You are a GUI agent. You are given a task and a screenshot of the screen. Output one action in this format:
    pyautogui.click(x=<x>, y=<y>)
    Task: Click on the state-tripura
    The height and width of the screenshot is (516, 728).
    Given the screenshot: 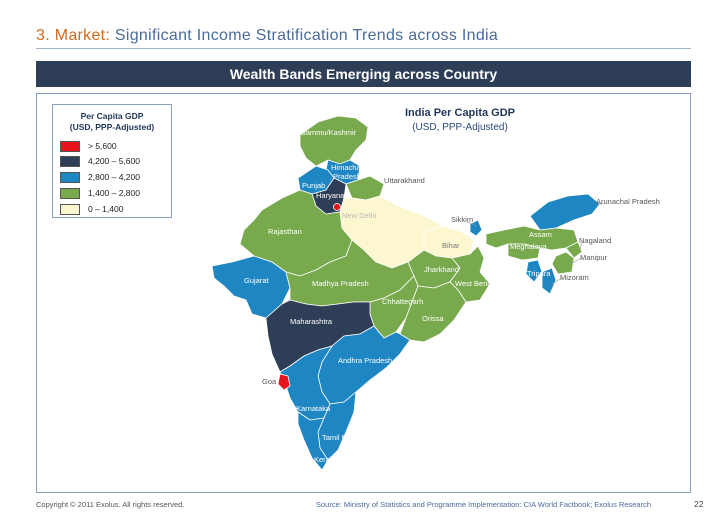 What is the action you would take?
    pyautogui.click(x=534, y=271)
    